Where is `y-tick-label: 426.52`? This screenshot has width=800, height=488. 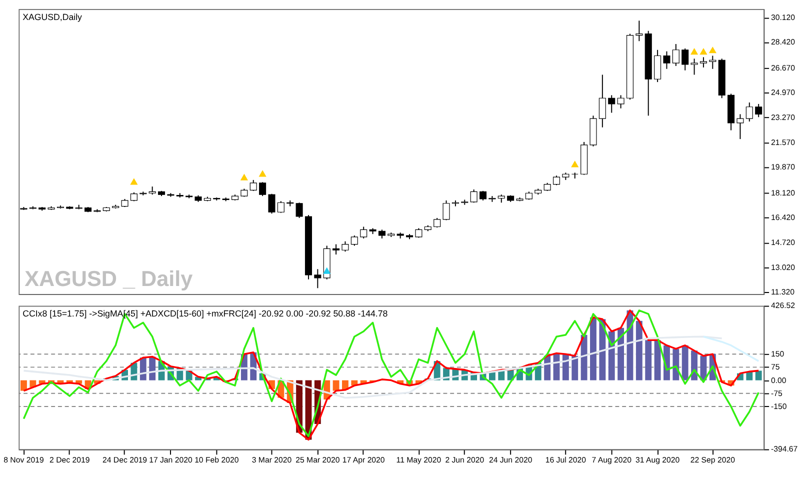
y-tick-label: 426.52 is located at coordinates (783, 305).